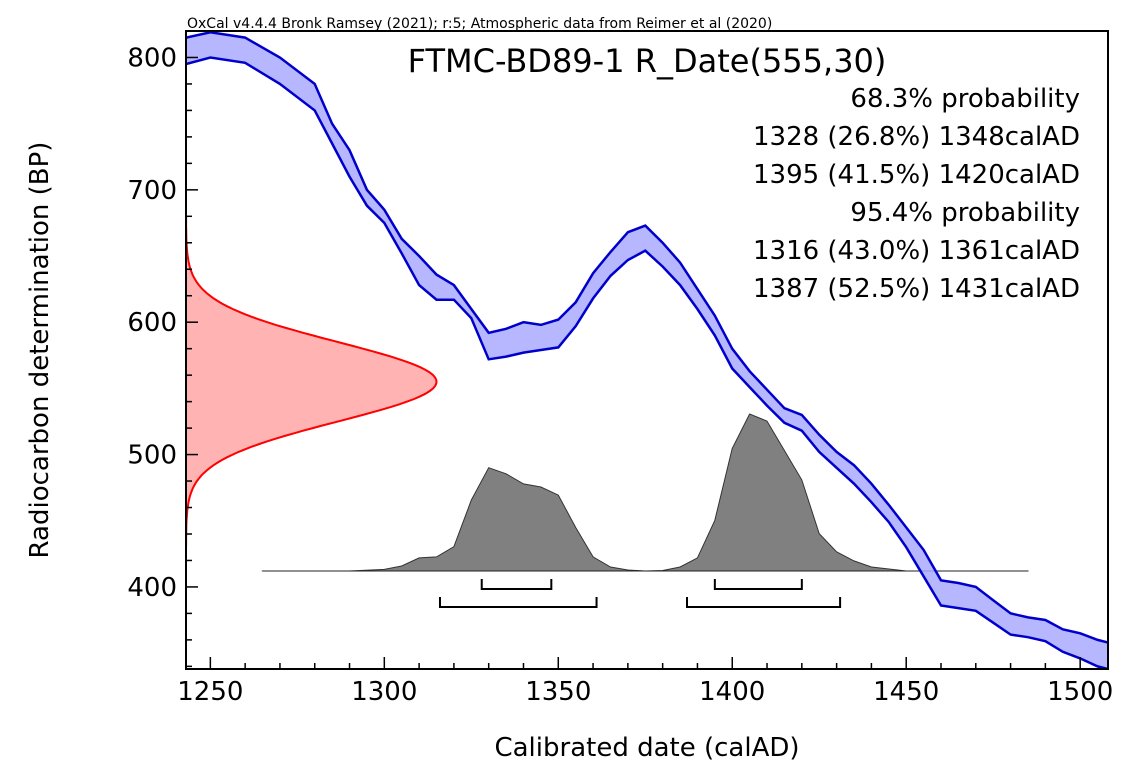  I want to click on y-tick-label: 500, so click(152, 456).